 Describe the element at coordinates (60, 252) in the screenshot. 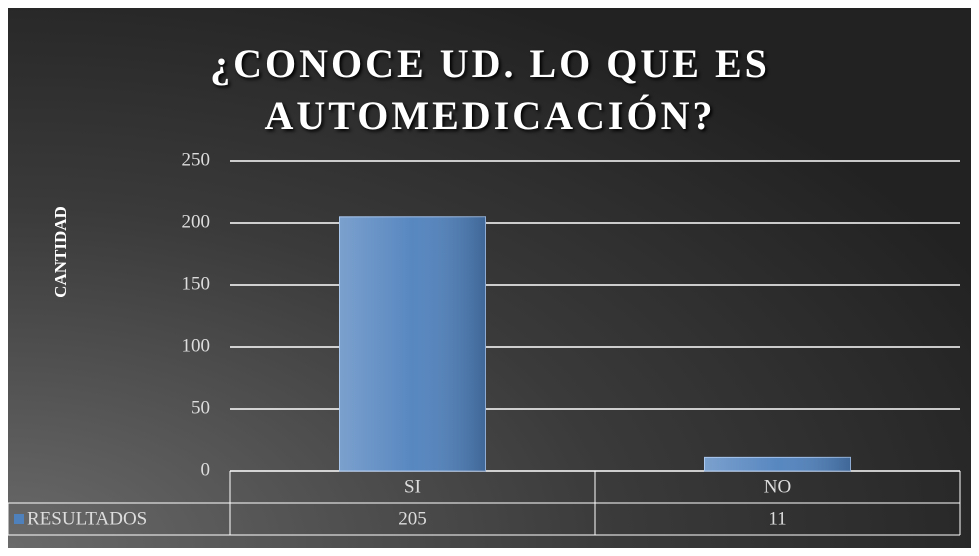

I see `y-axis-label: CANTIDAD` at that location.